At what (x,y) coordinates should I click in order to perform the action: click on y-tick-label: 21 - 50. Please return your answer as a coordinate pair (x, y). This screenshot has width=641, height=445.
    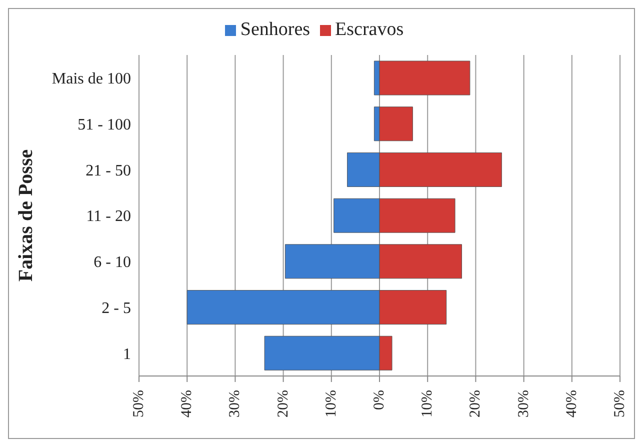
    Looking at the image, I should click on (108, 171).